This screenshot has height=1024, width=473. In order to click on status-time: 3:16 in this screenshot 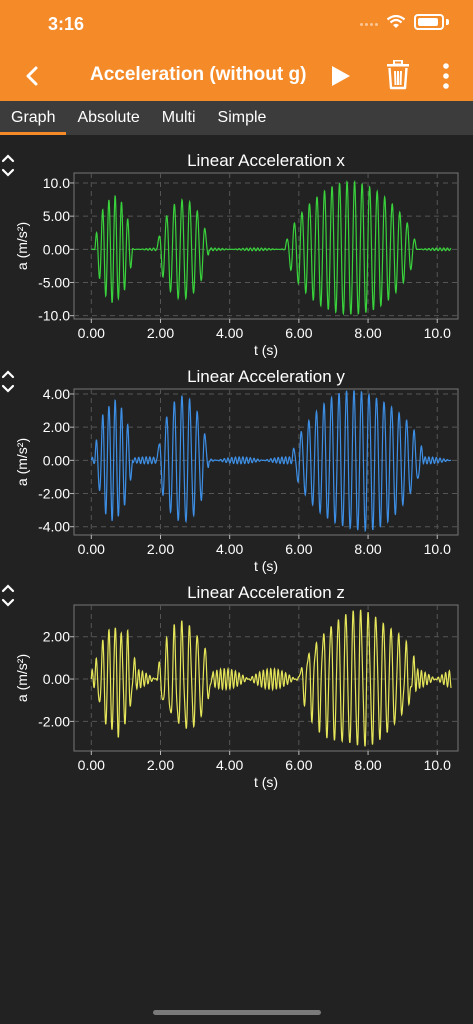, I will do `click(66, 24)`.